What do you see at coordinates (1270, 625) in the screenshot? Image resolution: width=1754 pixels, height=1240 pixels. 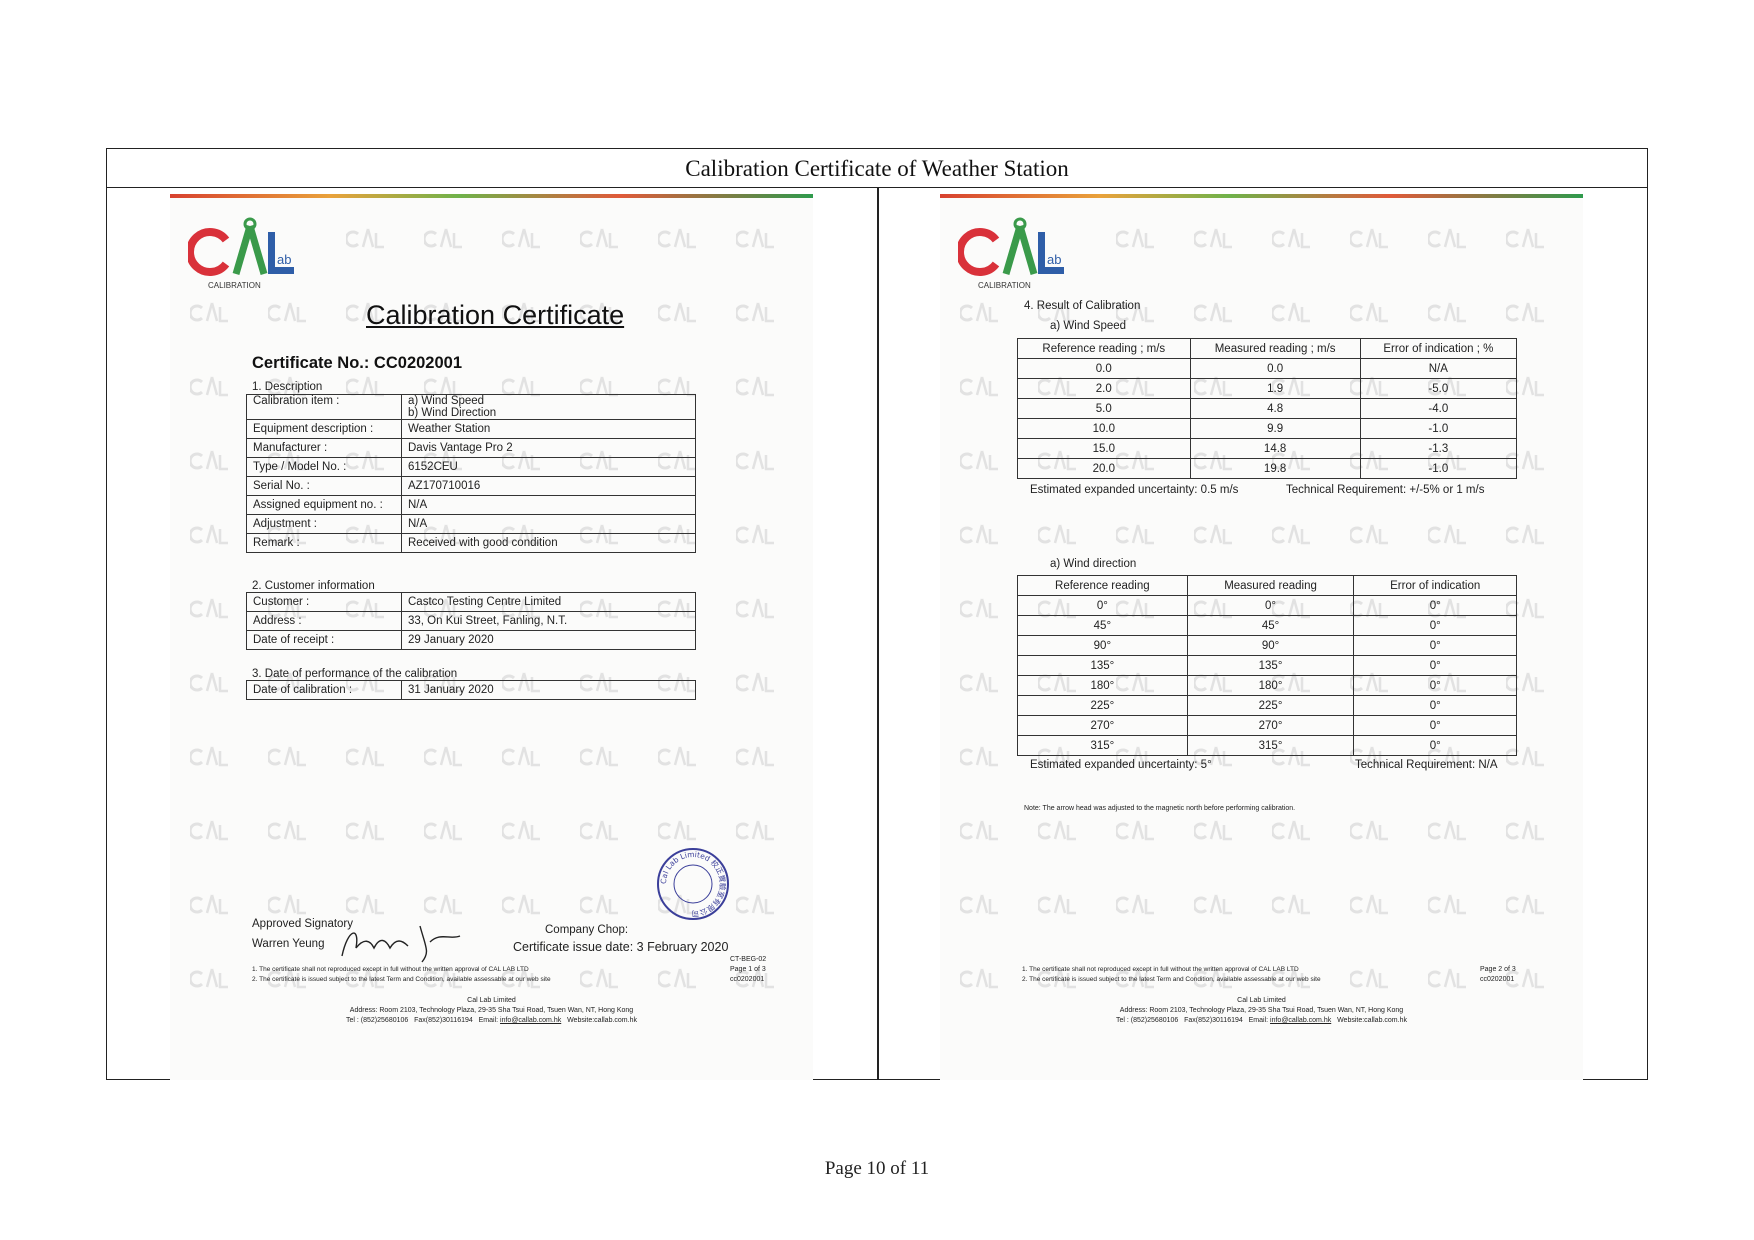 I see `table-cell: 45°` at bounding box center [1270, 625].